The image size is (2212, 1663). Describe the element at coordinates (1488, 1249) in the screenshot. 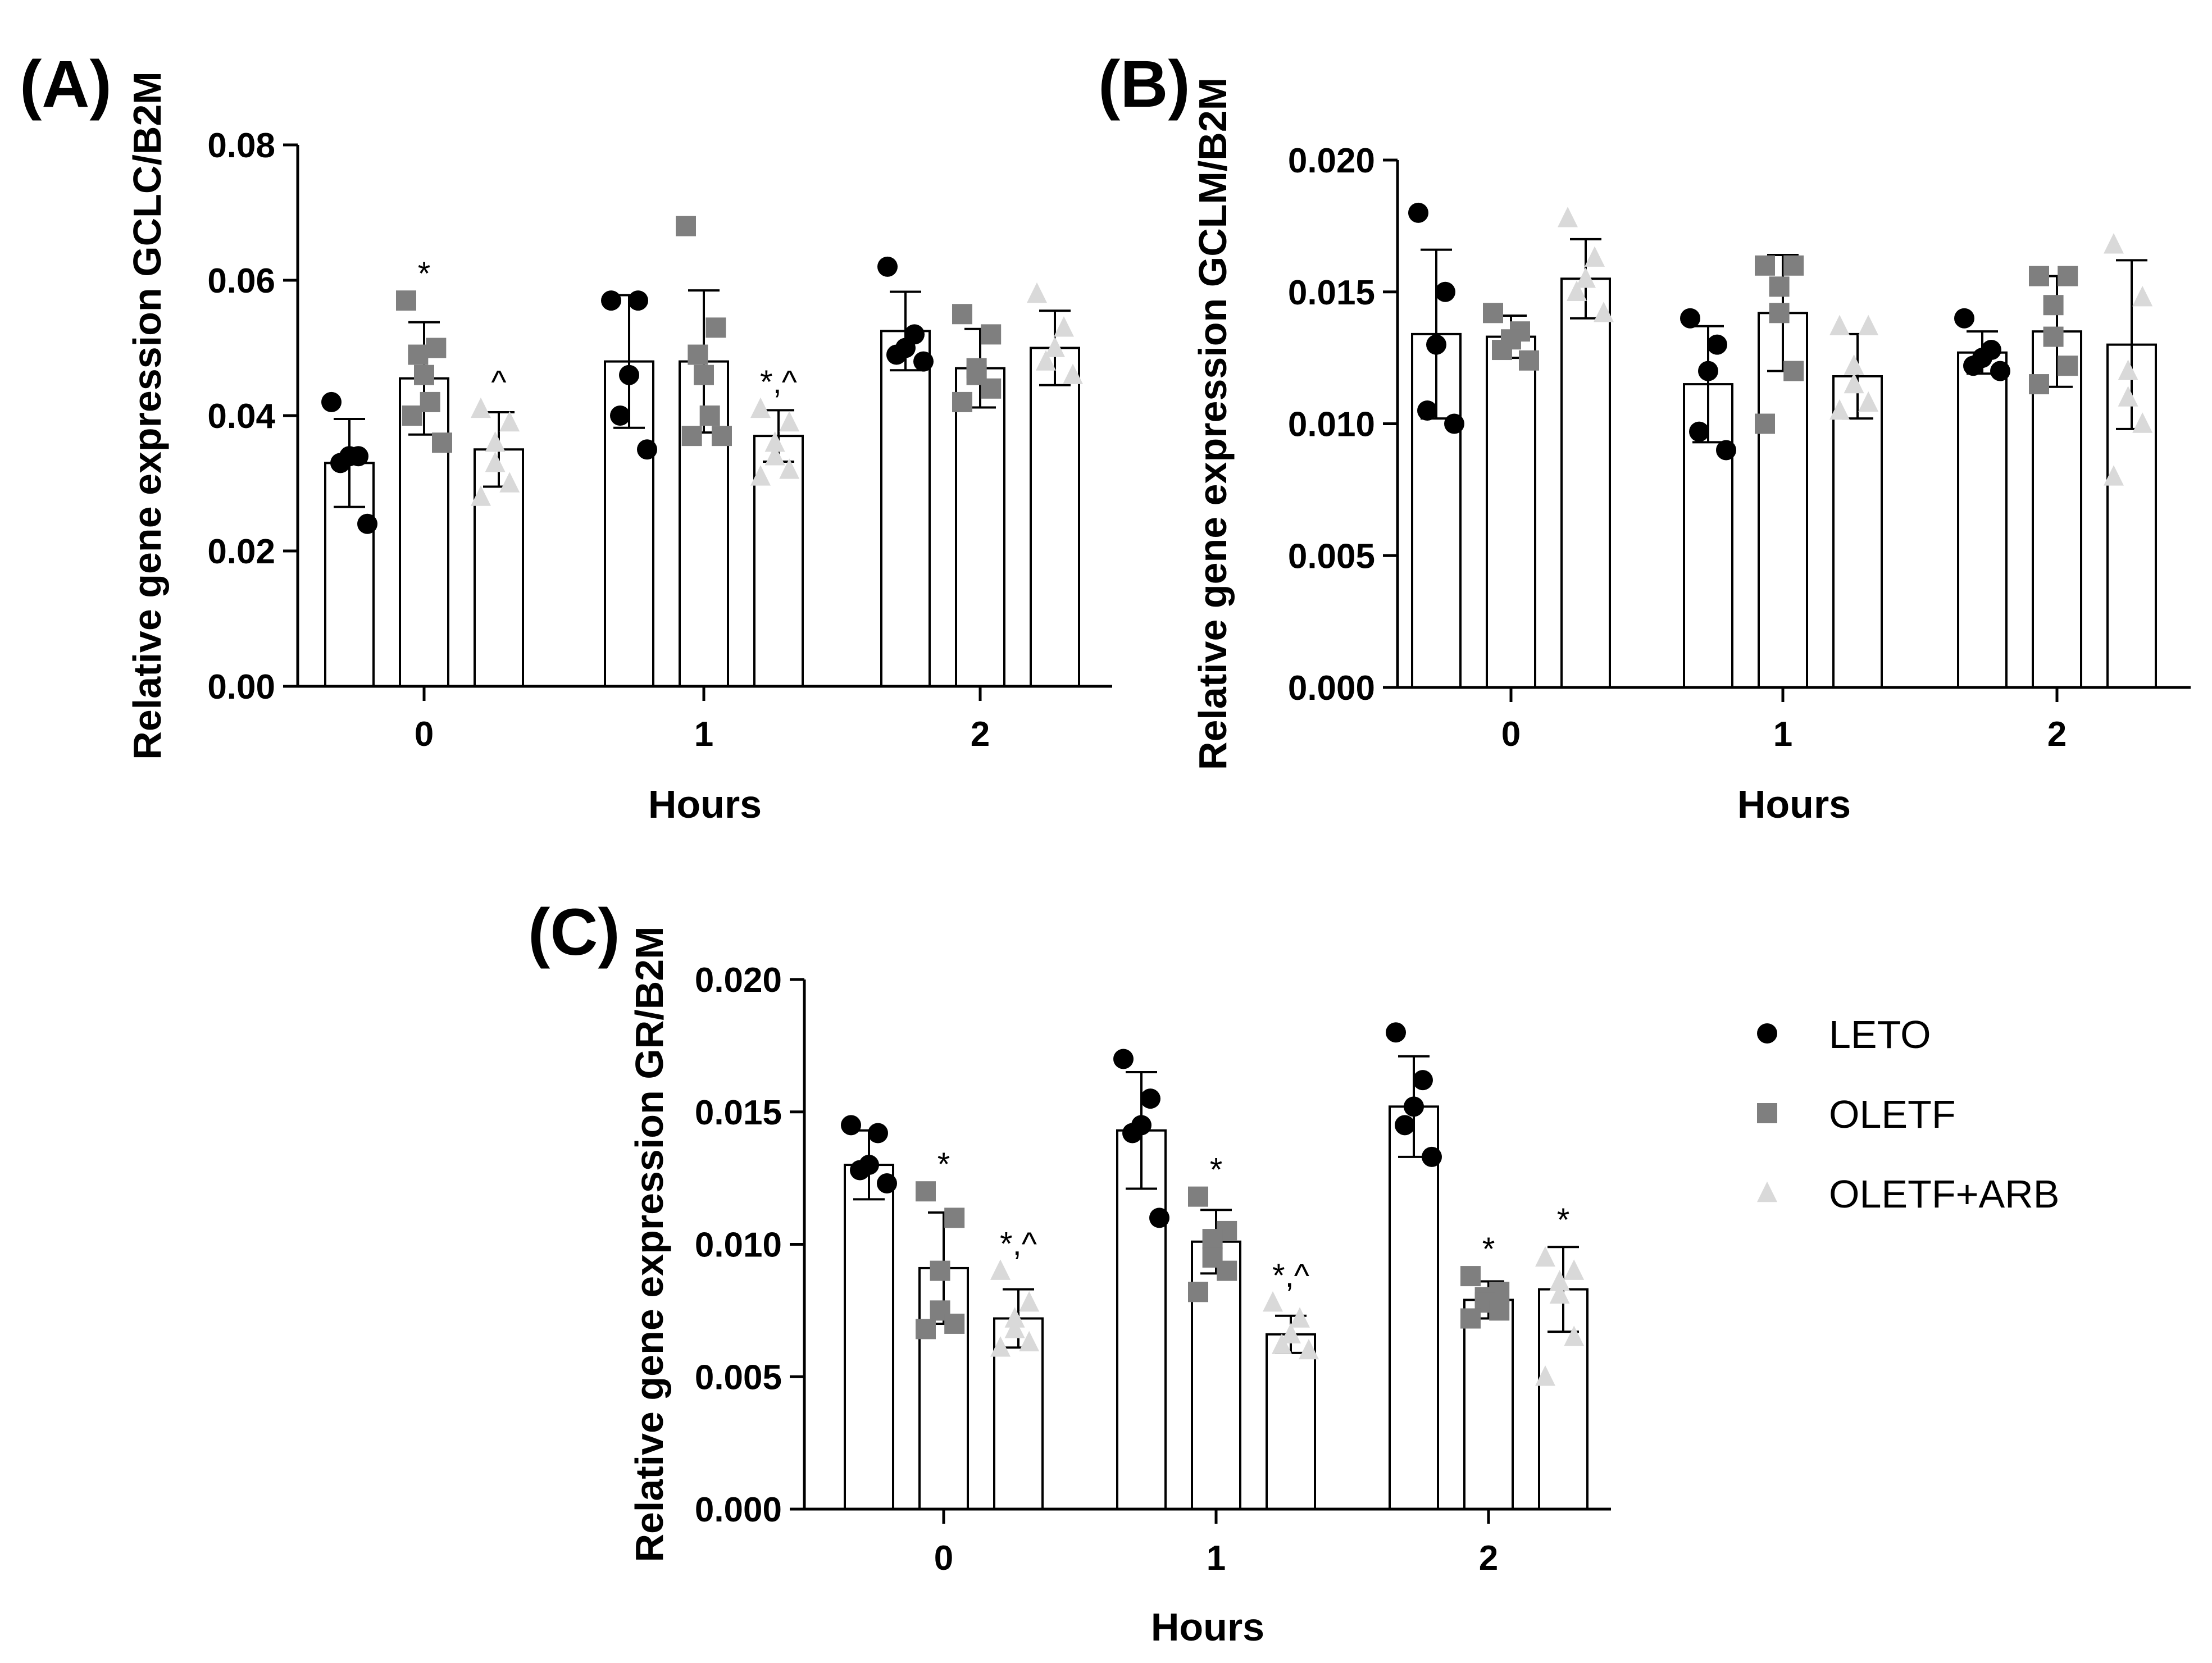

I see `significance-label: *` at that location.